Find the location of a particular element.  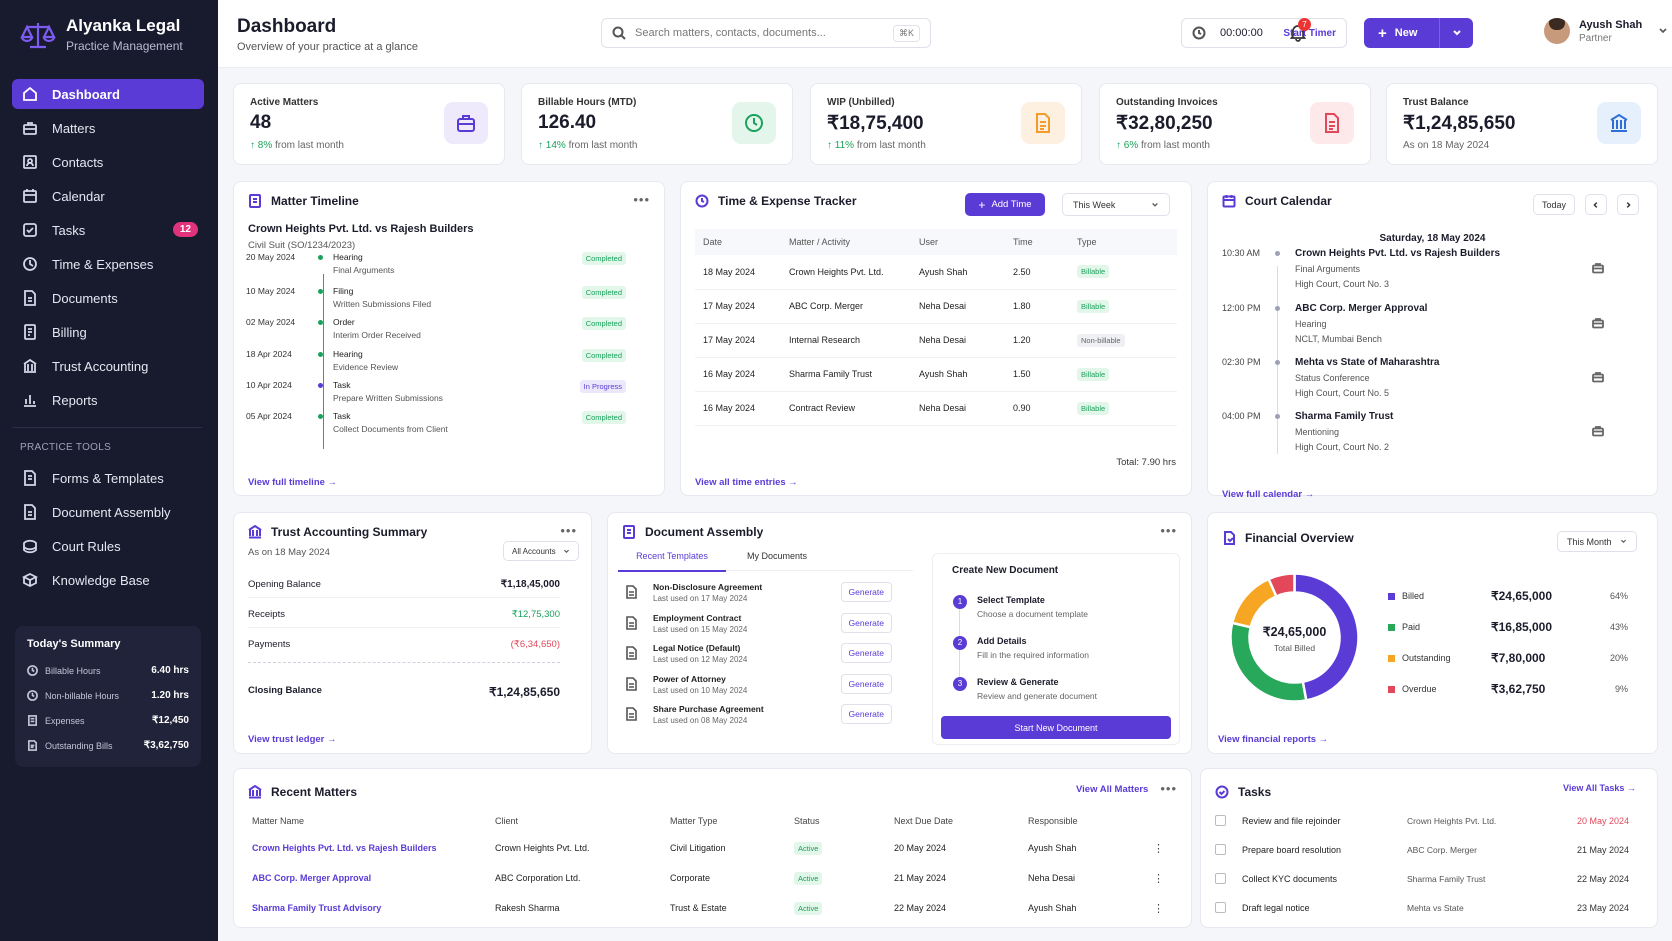

previous-day-button is located at coordinates (1596, 204).